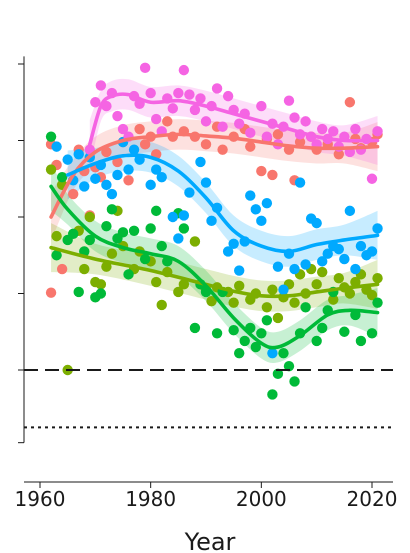 The width and height of the screenshot is (410, 553). Describe the element at coordinates (21, 253) in the screenshot. I see `y-axis-ticks` at that location.